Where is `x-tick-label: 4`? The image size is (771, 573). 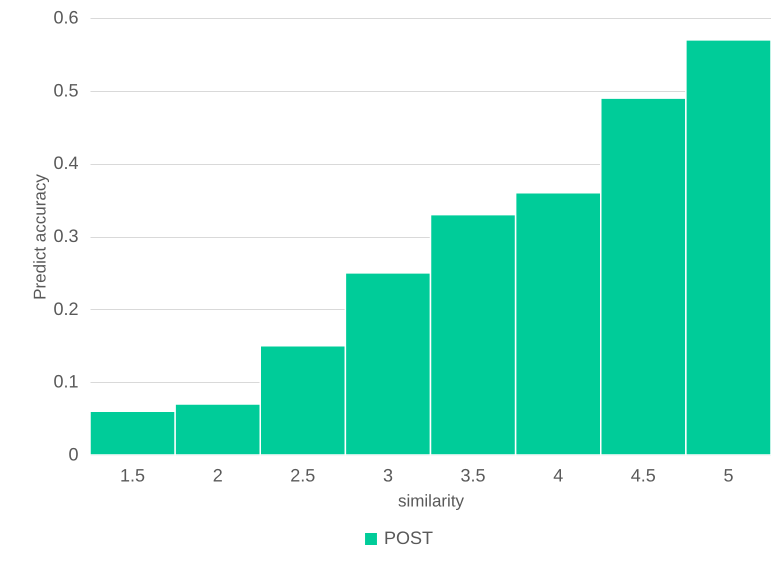 x-tick-label: 4 is located at coordinates (558, 476).